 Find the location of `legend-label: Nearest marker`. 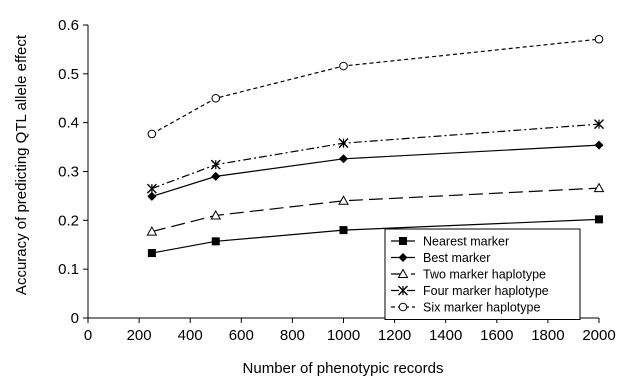

legend-label: Nearest marker is located at coordinates (466, 242).